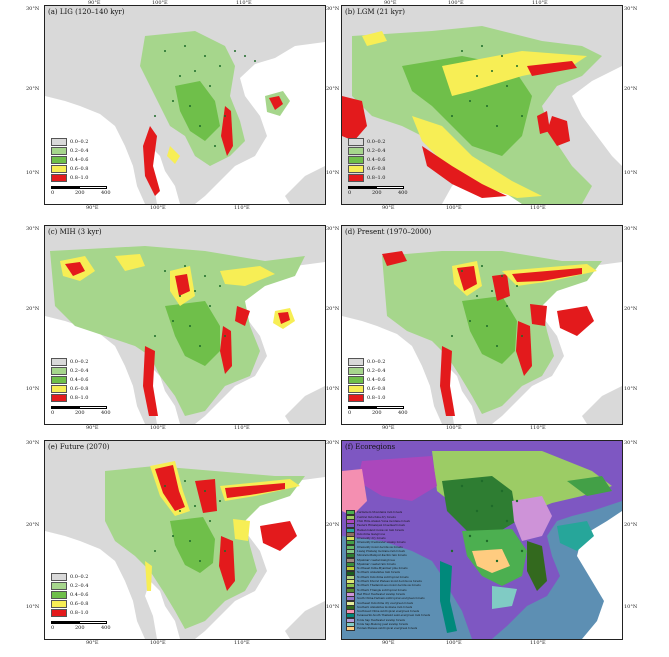  Describe the element at coordinates (382, 590) in the screenshot. I see `ecoregion-label: Northern Triangle subtropical forests` at that location.